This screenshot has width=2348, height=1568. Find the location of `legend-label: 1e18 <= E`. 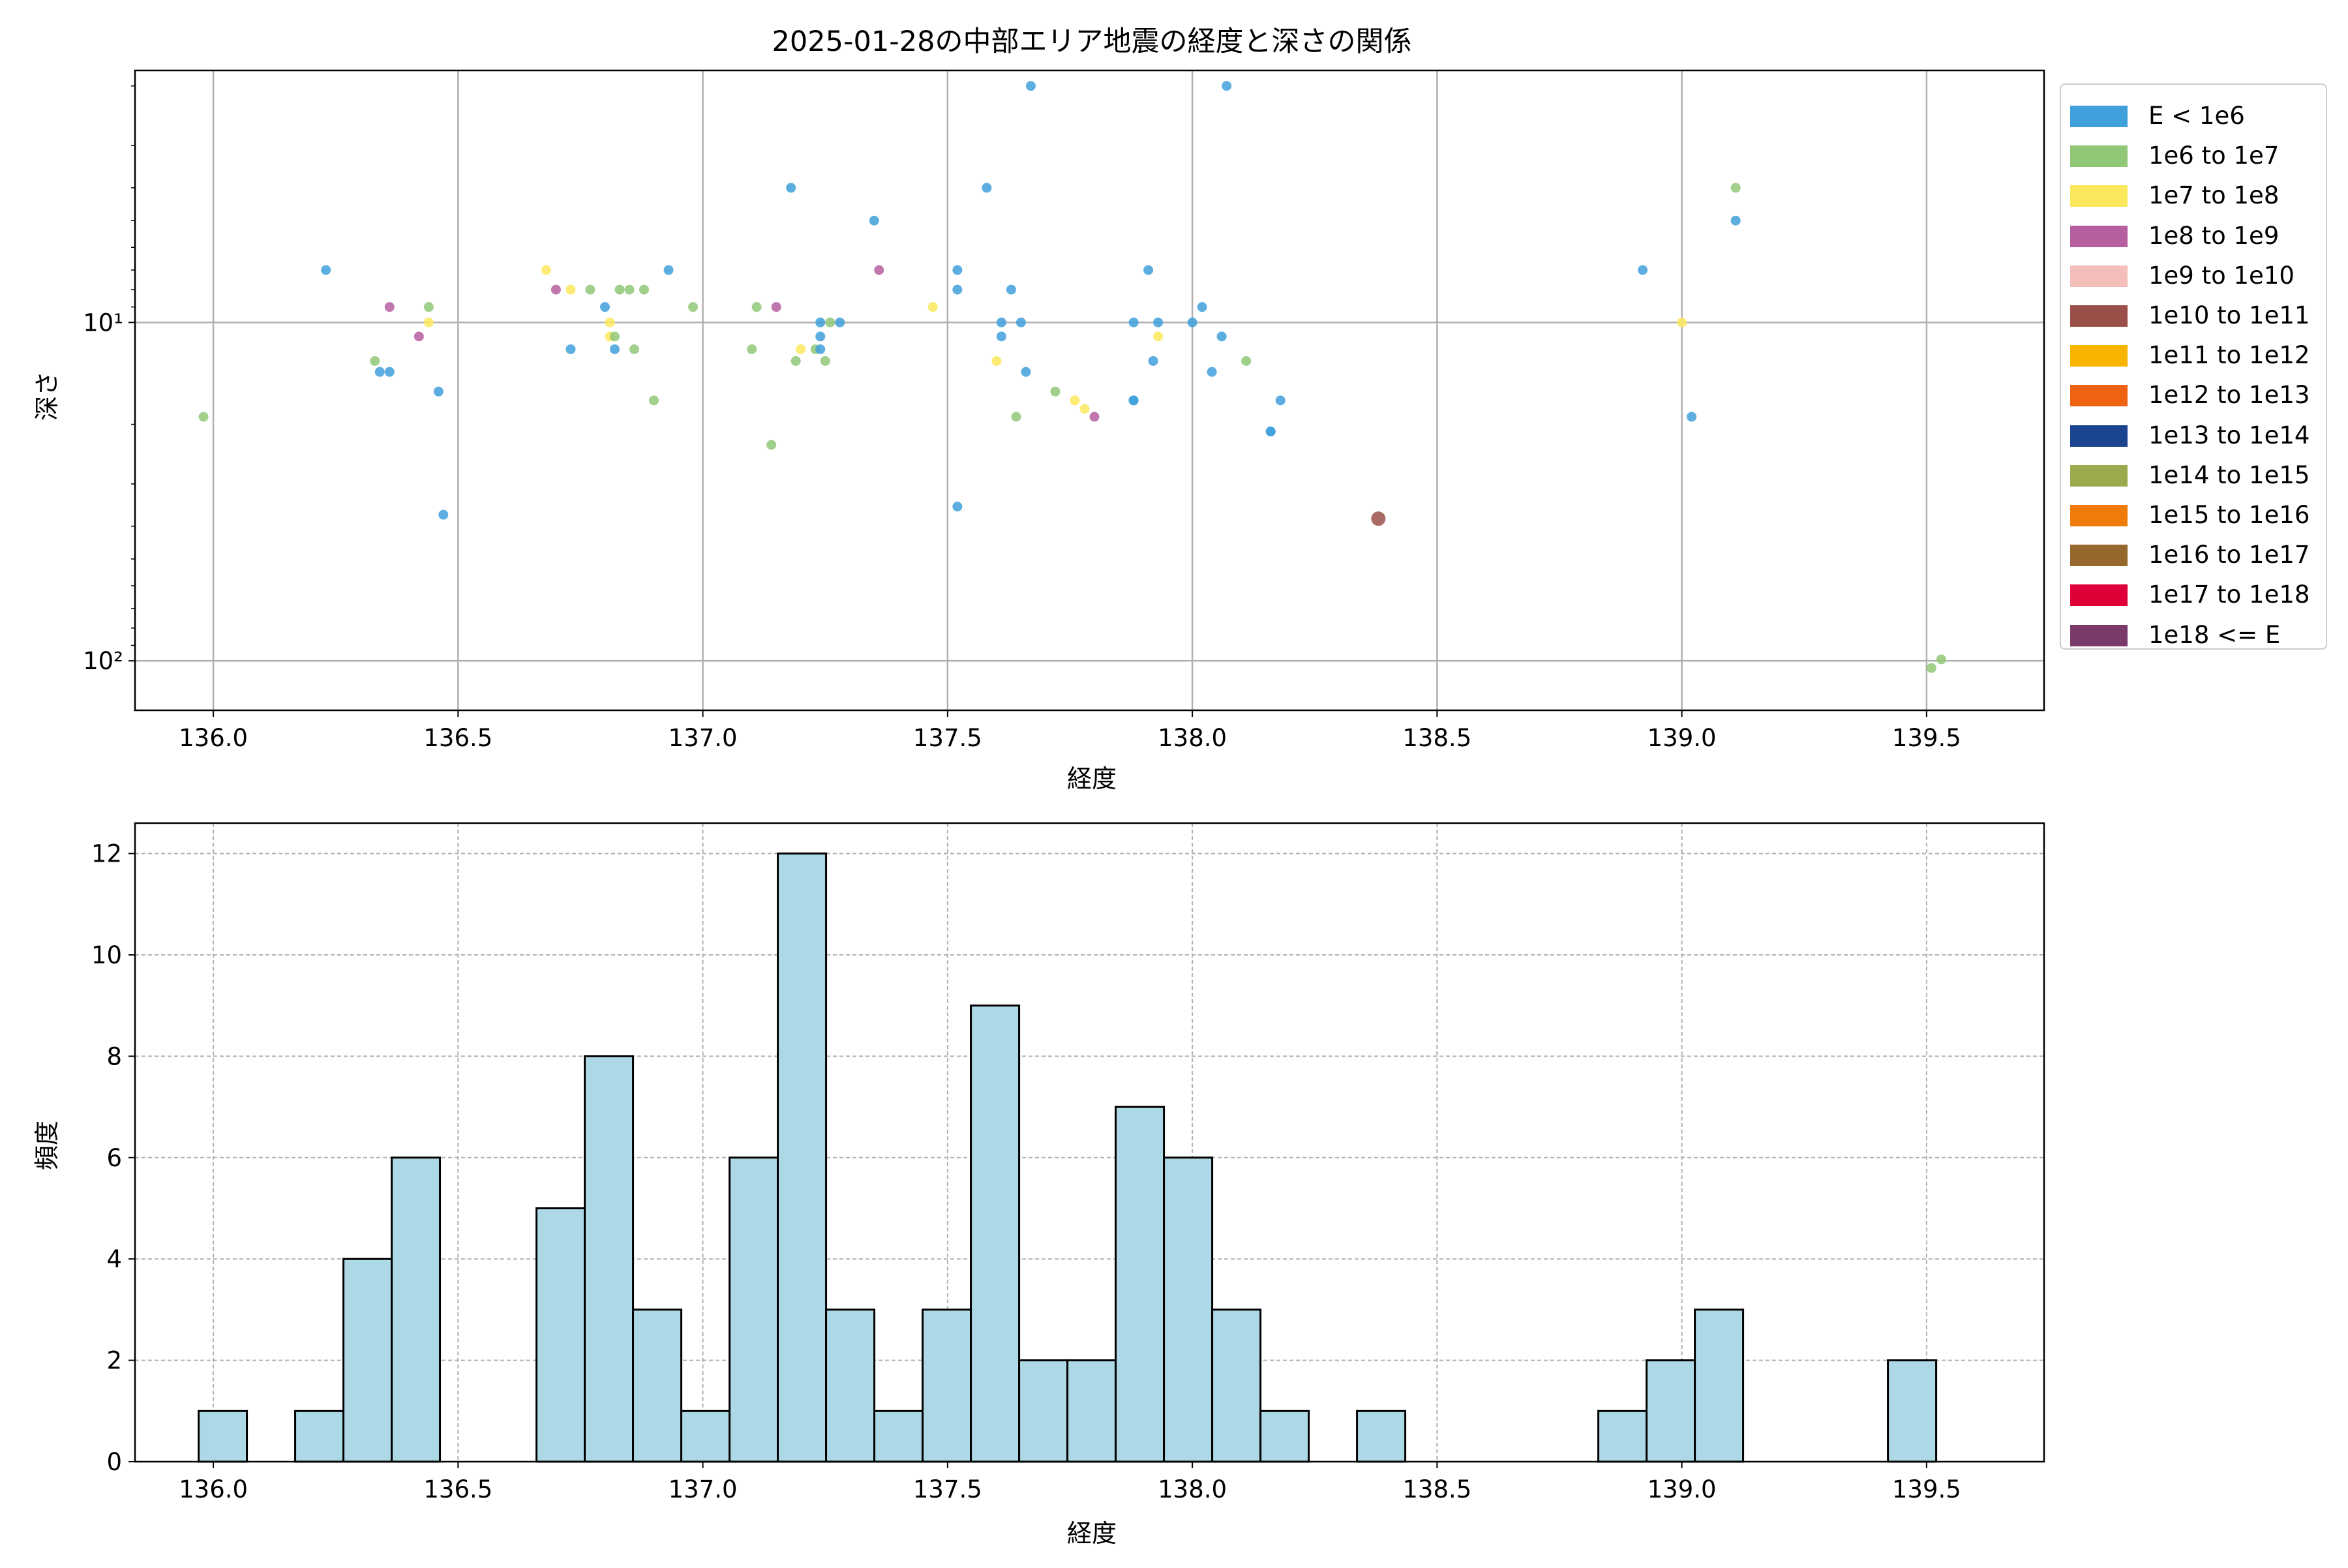

legend-label: 1e18 <= E is located at coordinates (2214, 634).